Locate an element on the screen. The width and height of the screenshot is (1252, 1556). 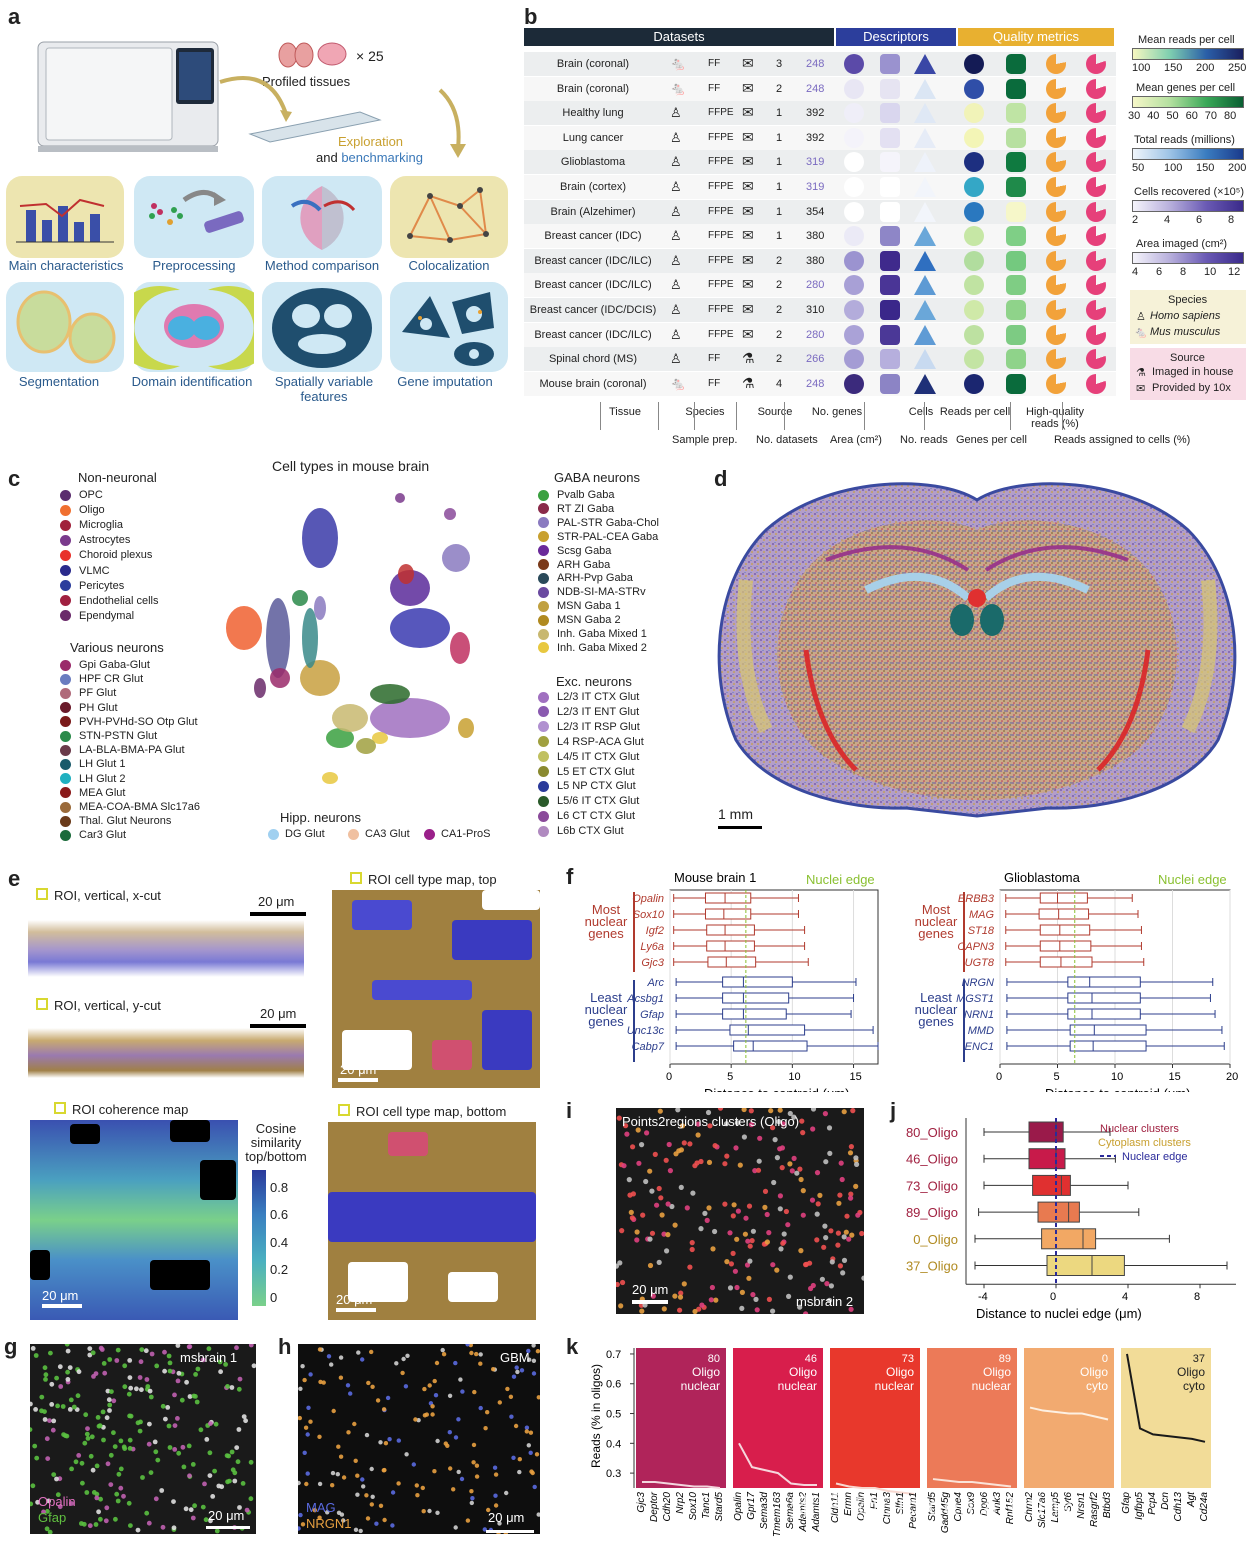
legend-label: NDB-SI-MA-STRv is located at coordinates (601, 592).